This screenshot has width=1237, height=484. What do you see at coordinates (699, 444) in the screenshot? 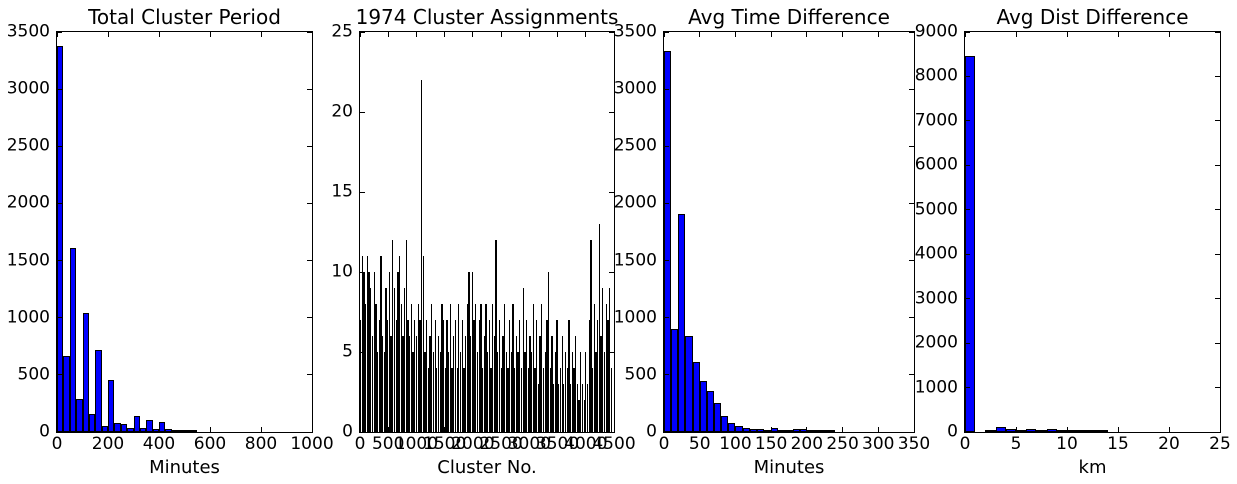
I see `x-tick-label: 50` at bounding box center [699, 444].